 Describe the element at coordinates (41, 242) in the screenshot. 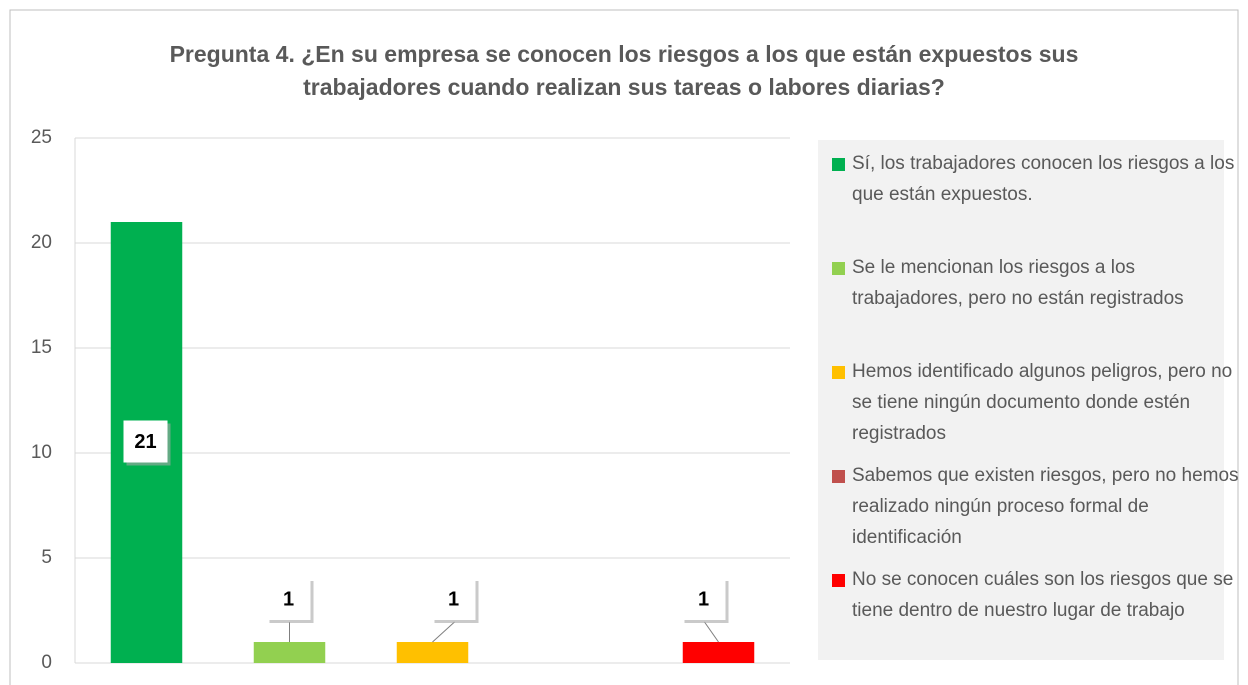

I see `y-tick-label: 20` at that location.